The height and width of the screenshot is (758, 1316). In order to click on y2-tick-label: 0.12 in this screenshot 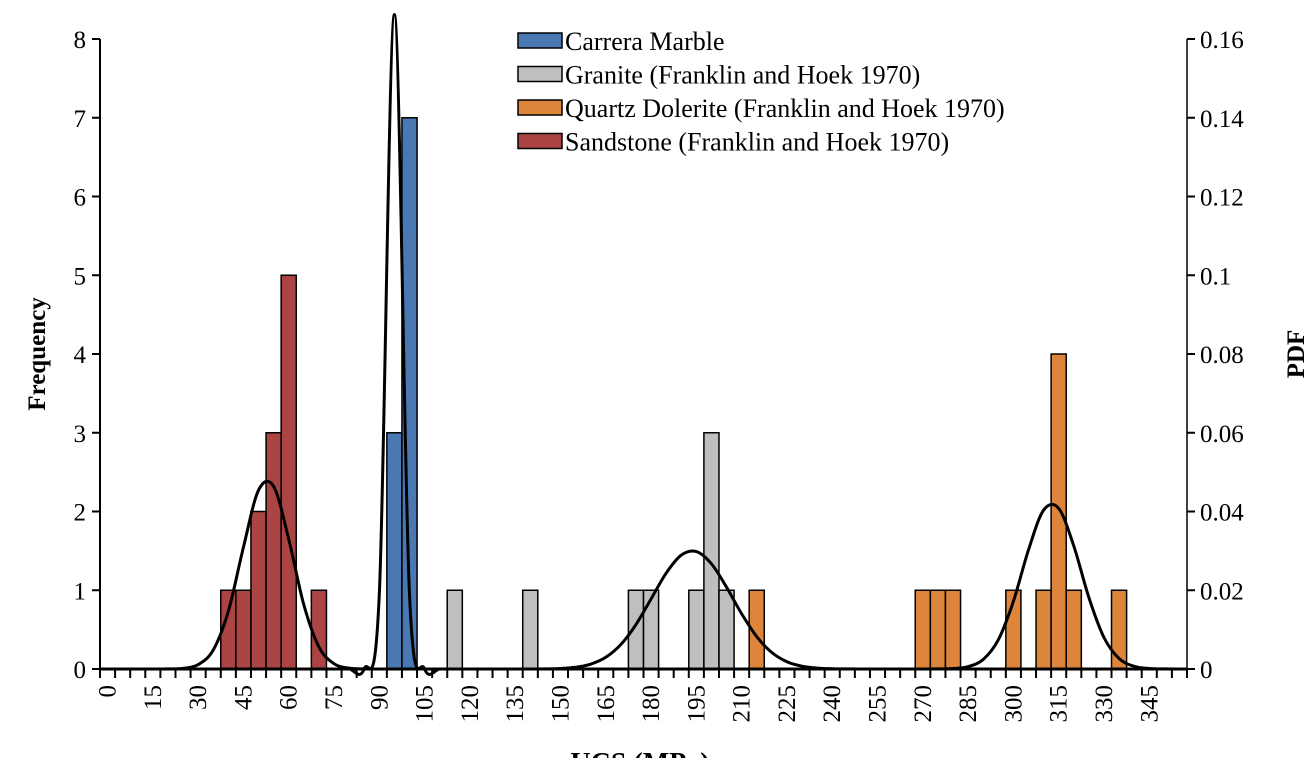, I will do `click(1222, 198)`.